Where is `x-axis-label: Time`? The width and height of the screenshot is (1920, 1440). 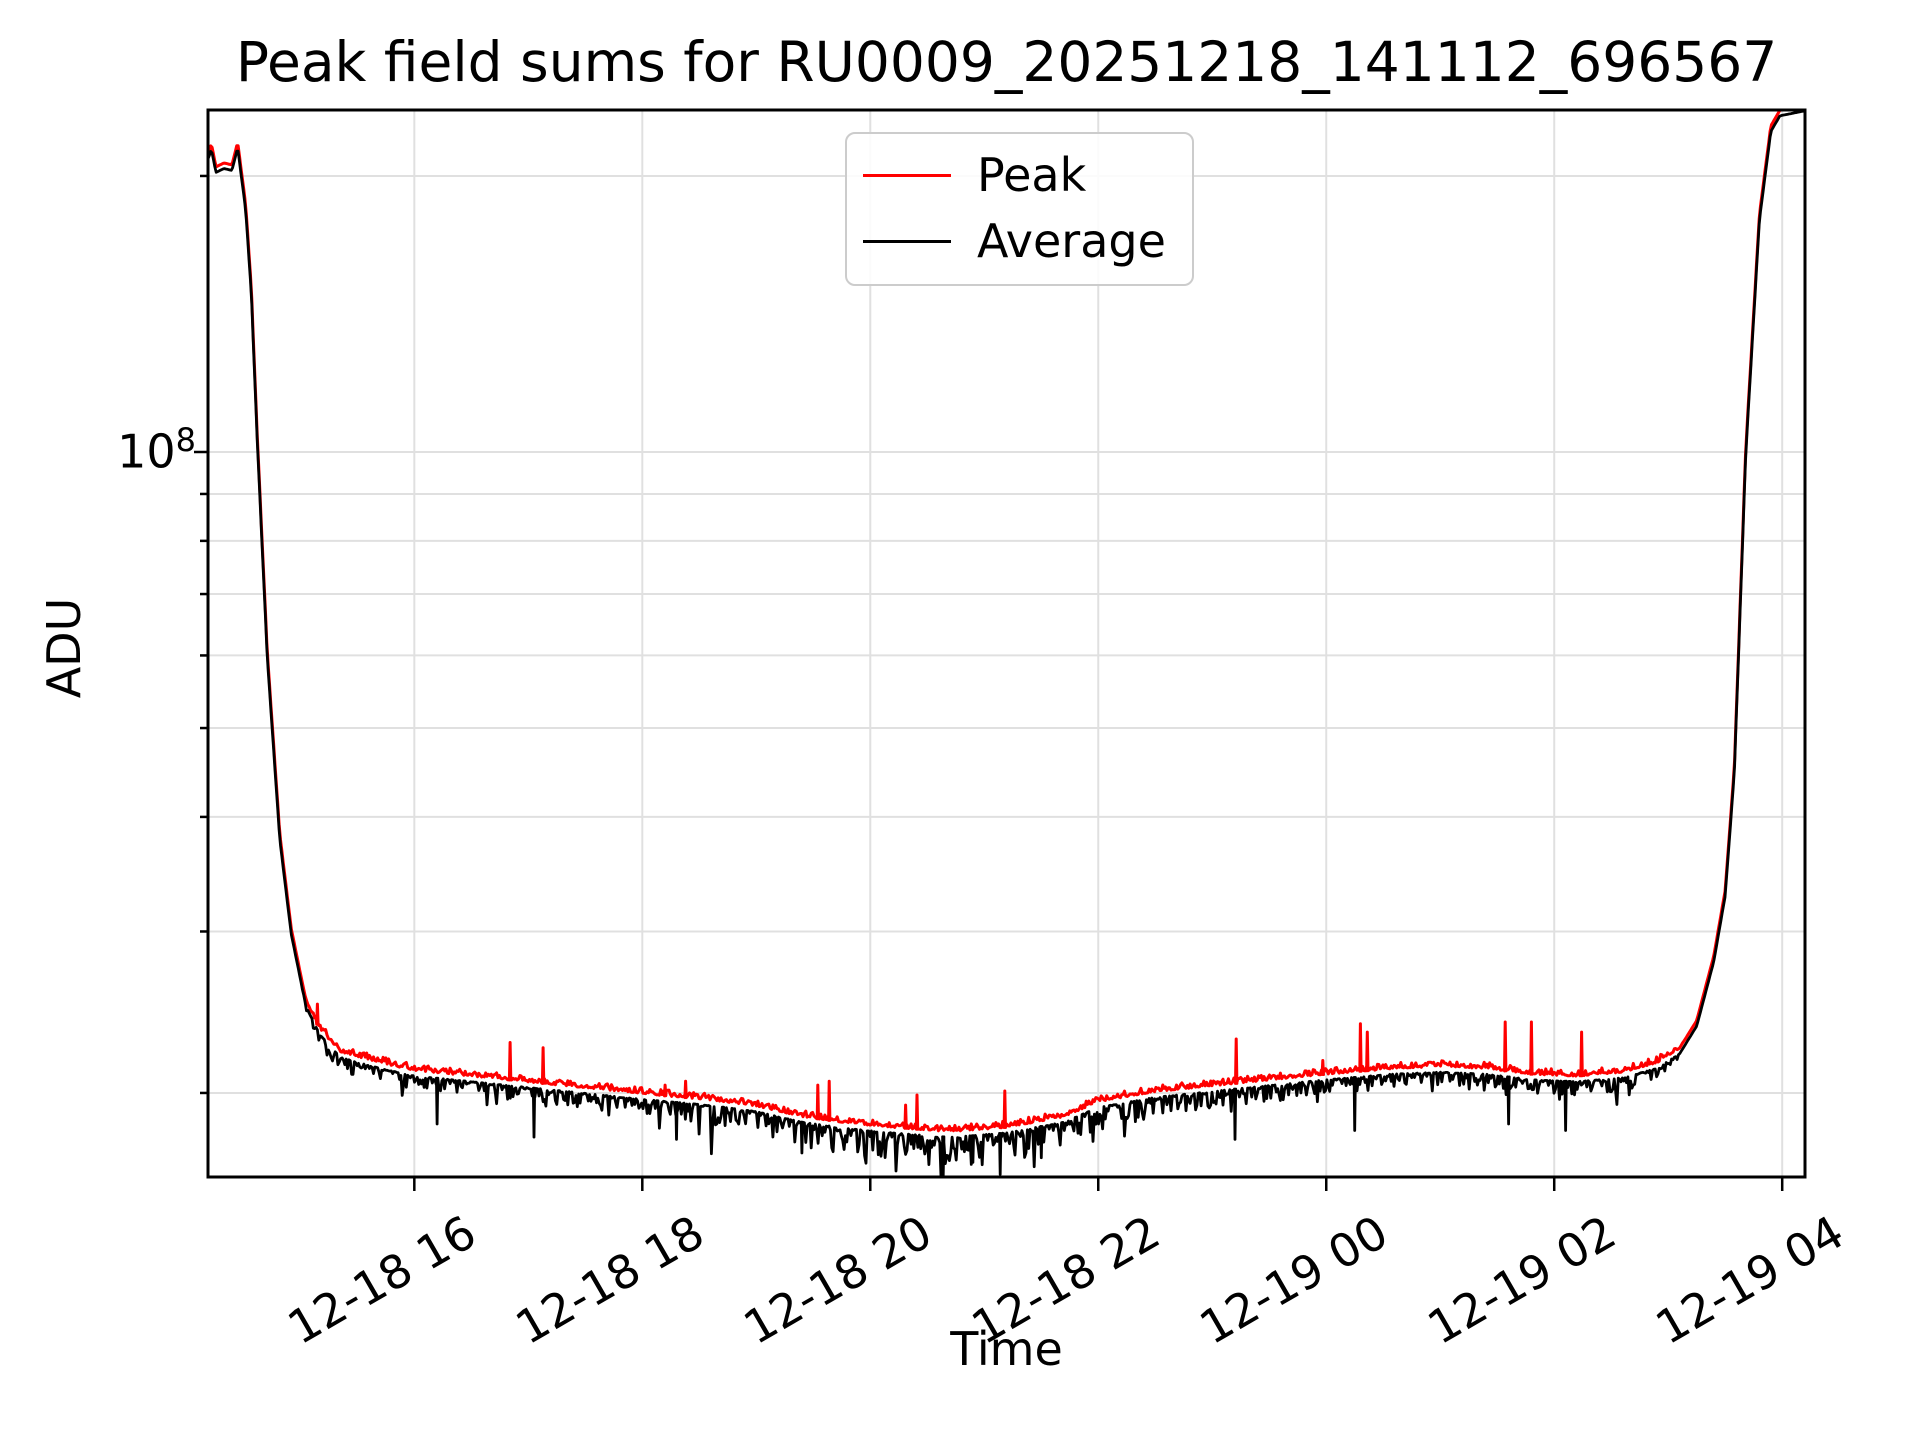
x-axis-label: Time is located at coordinates (1006, 1349).